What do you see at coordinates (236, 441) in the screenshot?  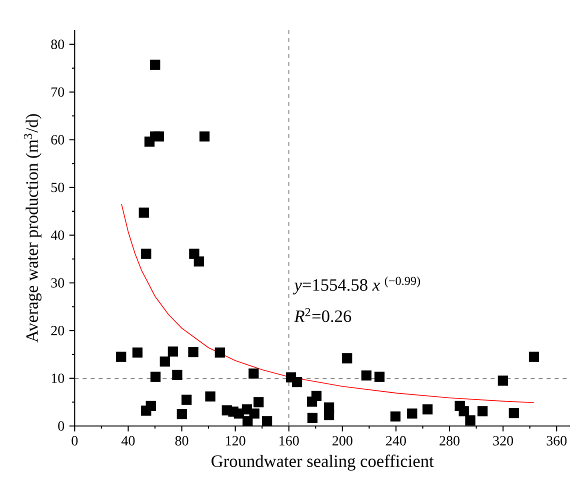 I see `x-tick-label: 120` at bounding box center [236, 441].